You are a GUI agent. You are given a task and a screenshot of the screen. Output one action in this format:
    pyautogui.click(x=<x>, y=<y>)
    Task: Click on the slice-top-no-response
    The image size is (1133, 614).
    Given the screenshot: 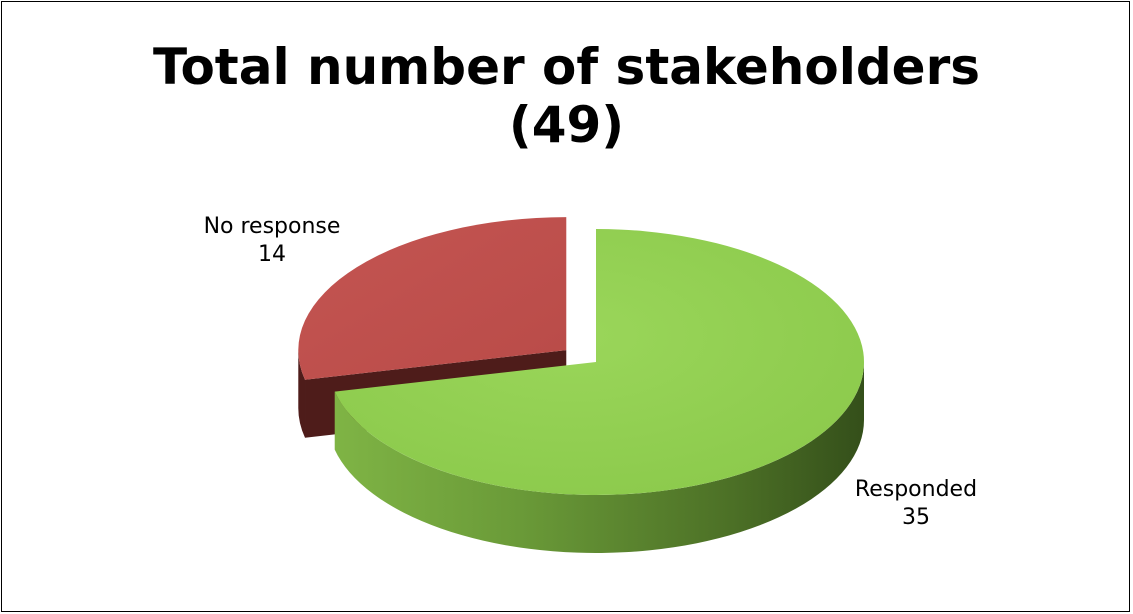 What is the action you would take?
    pyautogui.click(x=432, y=298)
    